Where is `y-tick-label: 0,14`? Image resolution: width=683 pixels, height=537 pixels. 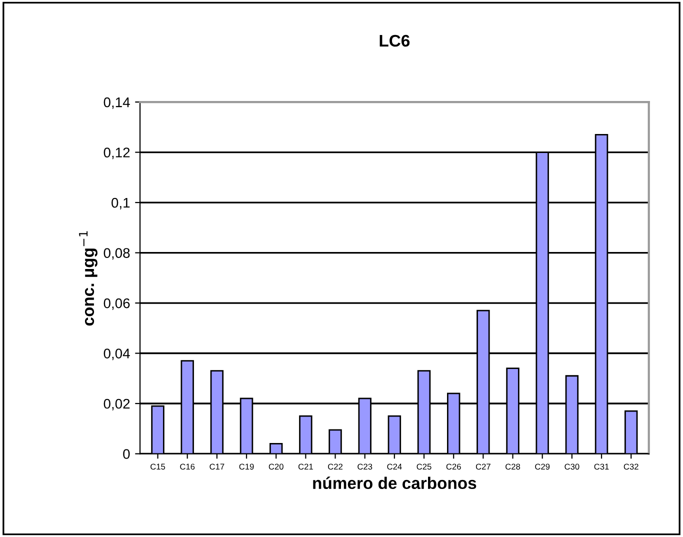
y-tick-label: 0,14 is located at coordinates (117, 103).